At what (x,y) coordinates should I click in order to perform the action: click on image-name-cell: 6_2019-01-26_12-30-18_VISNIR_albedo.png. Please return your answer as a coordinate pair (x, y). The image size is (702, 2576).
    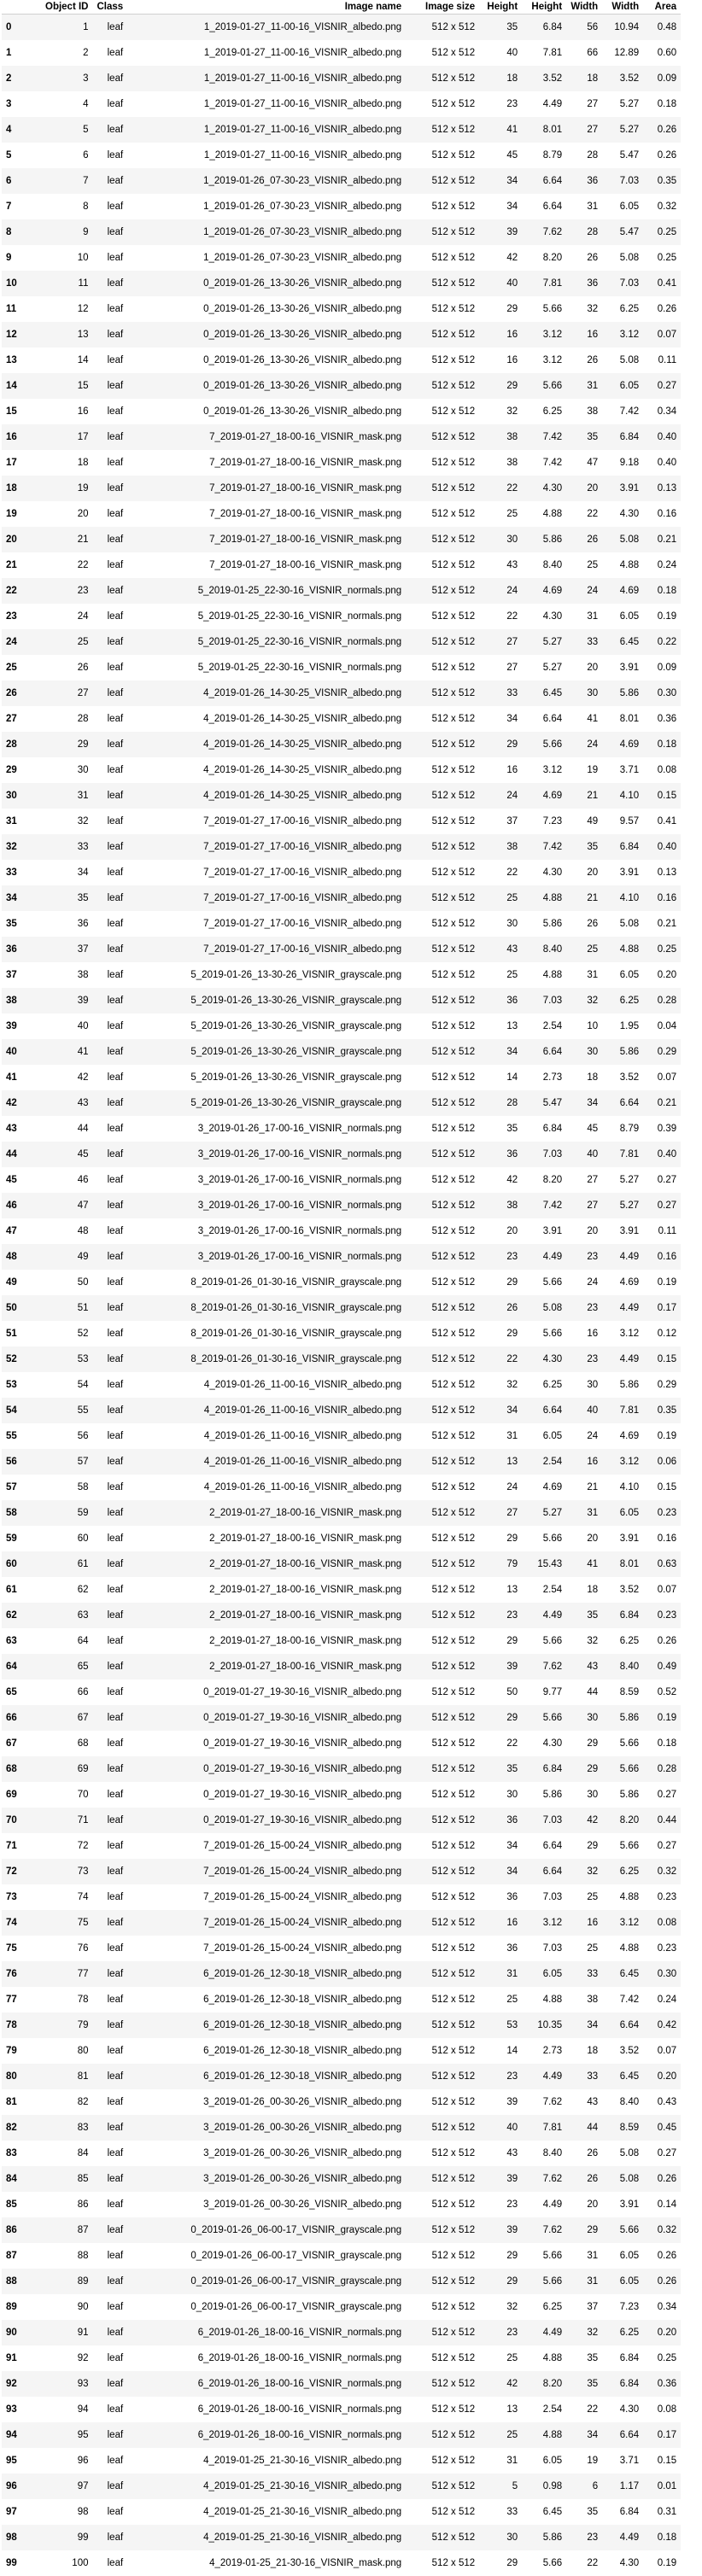
    Looking at the image, I should click on (266, 2051).